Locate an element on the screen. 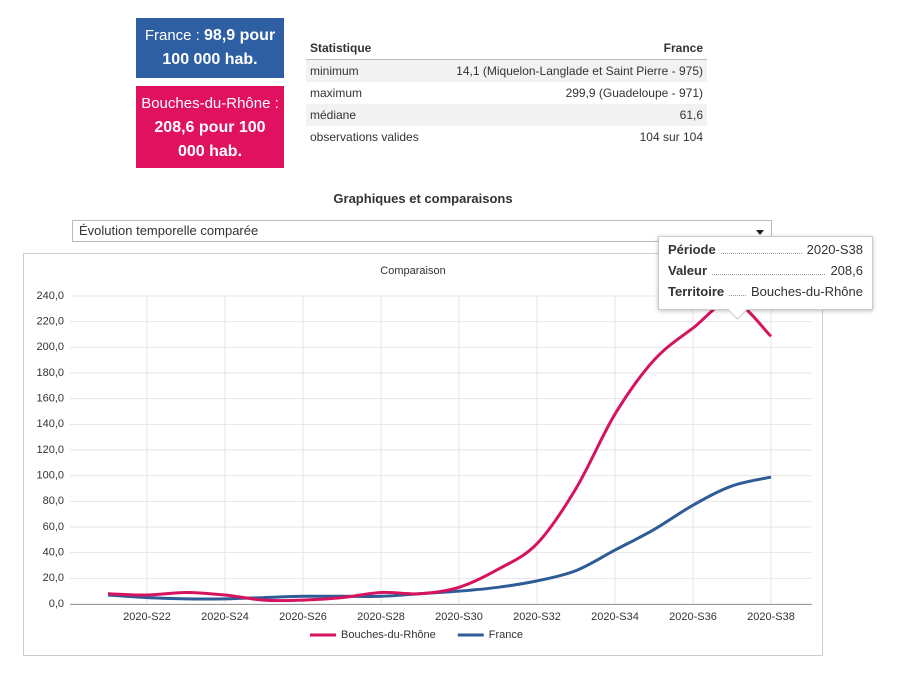 This screenshot has width=910, height=688. tooltip-value: 2020-S38 is located at coordinates (834, 249).